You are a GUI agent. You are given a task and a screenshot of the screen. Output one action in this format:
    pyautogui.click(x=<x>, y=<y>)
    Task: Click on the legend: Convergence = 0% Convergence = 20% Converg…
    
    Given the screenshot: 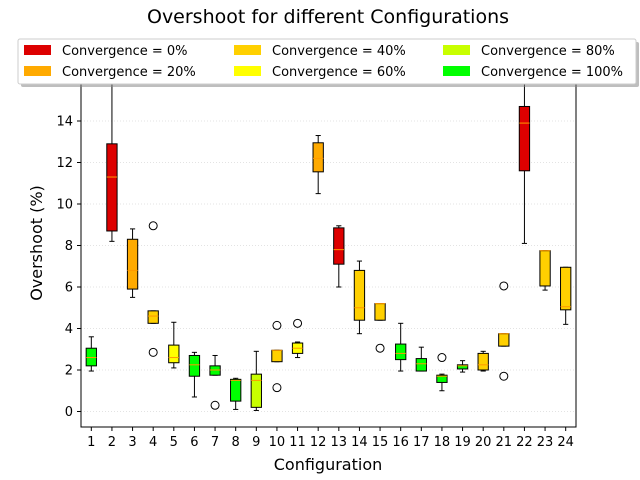 What is the action you would take?
    pyautogui.click(x=328, y=62)
    